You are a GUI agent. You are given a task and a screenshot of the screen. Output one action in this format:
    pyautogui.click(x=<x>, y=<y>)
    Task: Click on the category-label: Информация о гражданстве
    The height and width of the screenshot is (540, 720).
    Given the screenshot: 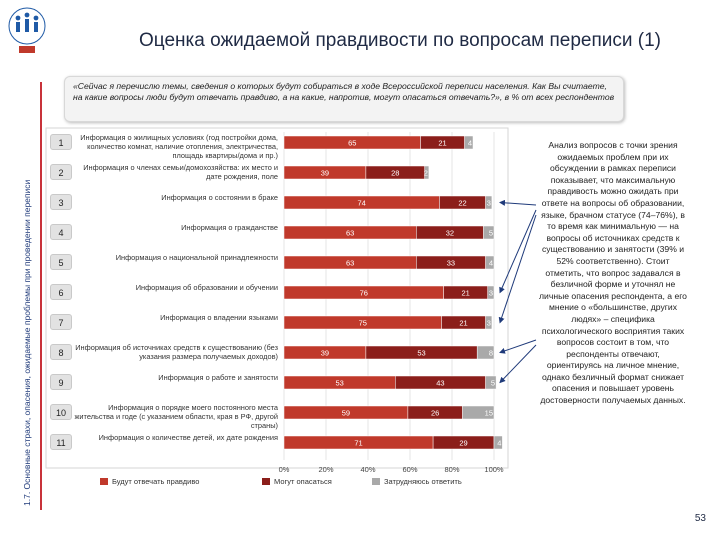 What is the action you would take?
    pyautogui.click(x=229, y=227)
    